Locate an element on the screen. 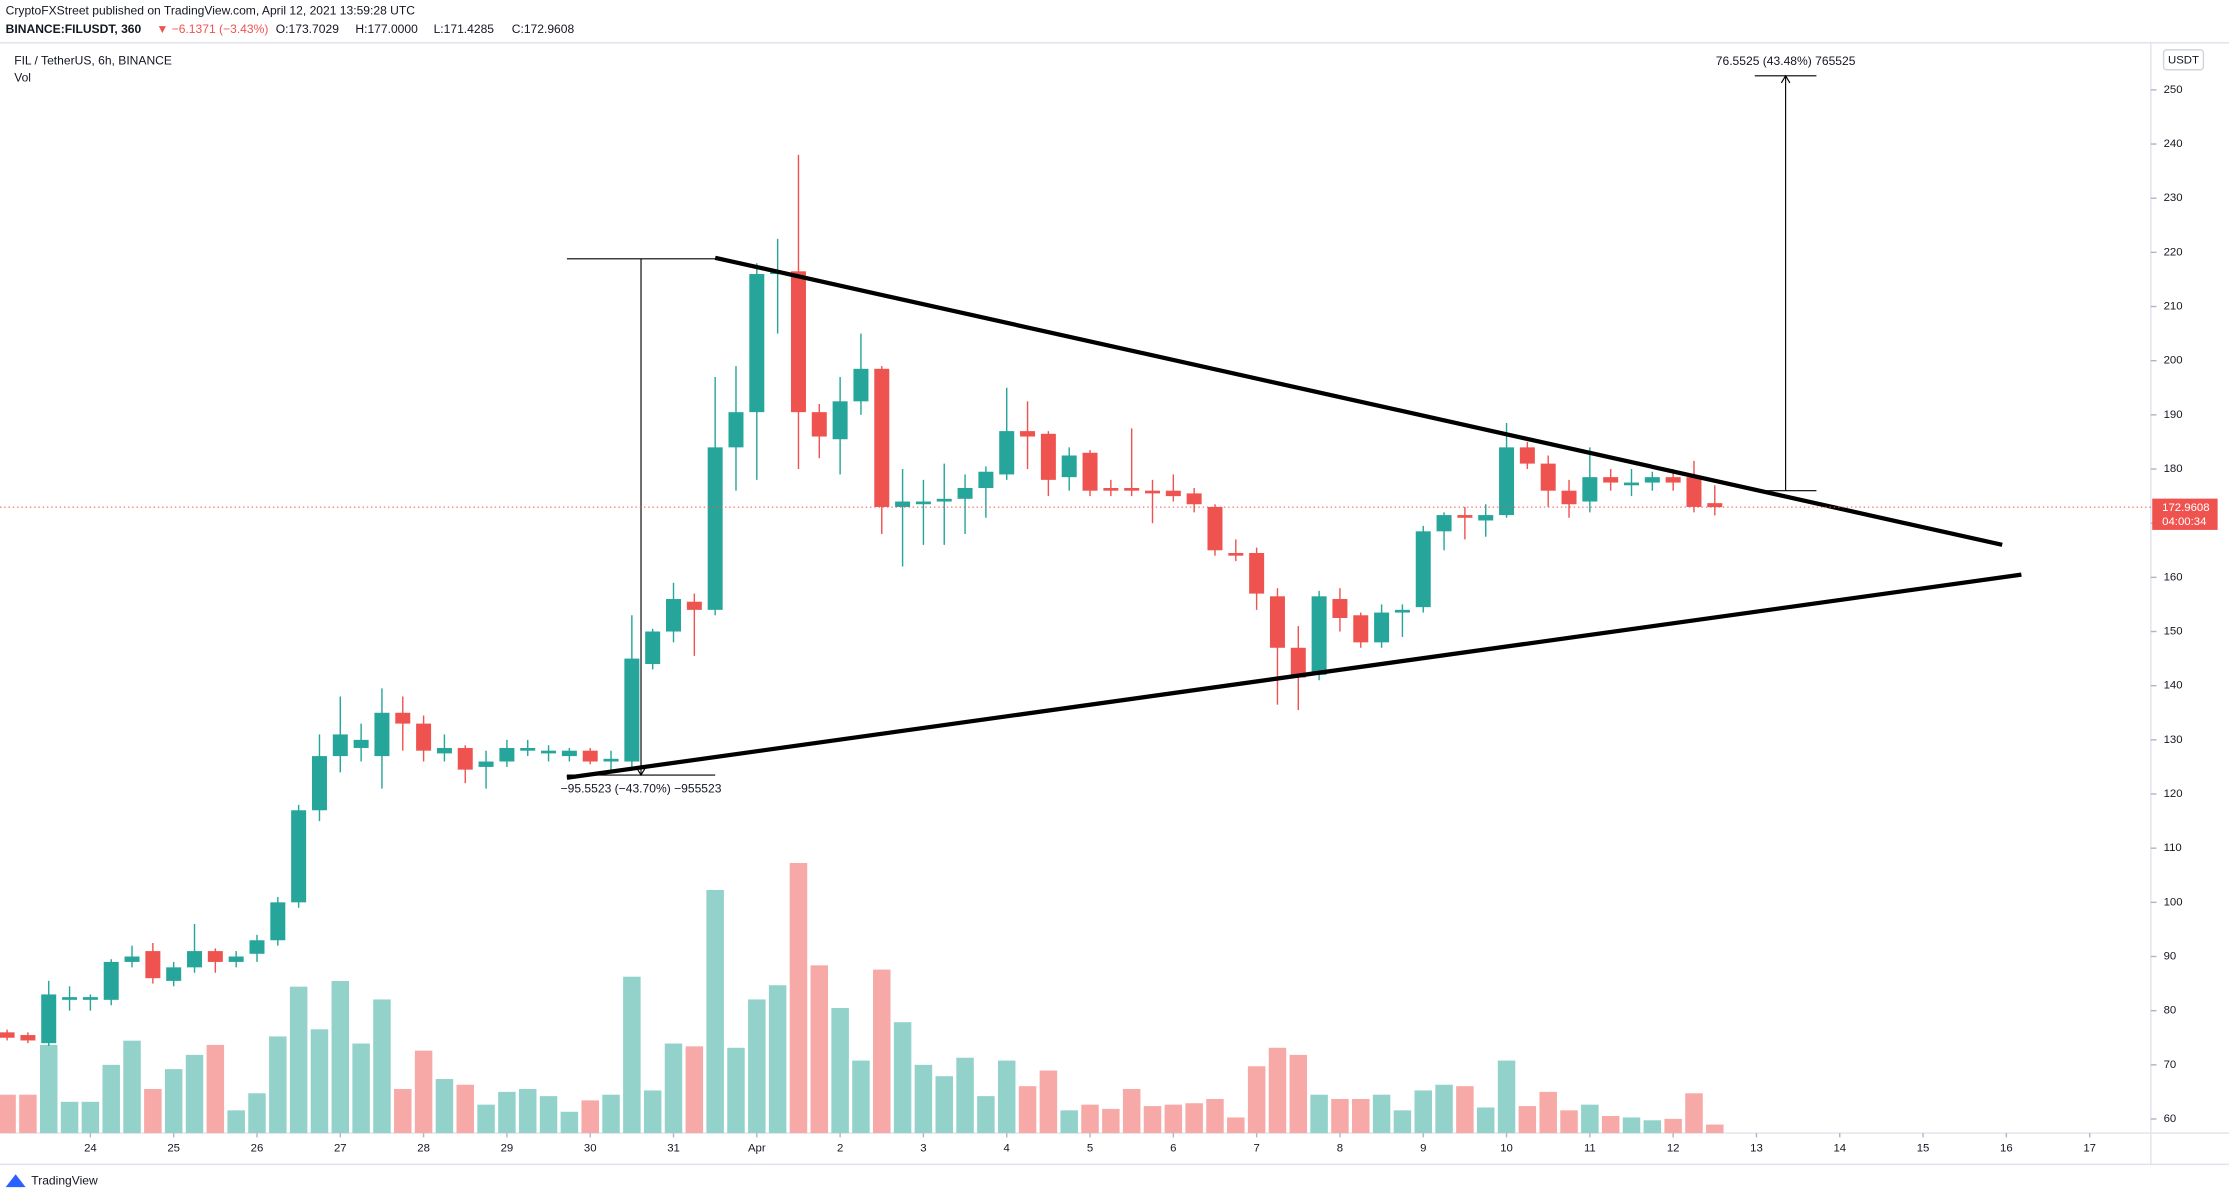 This screenshot has height=1200, width=2229. x-tick-label: 27 is located at coordinates (340, 1149).